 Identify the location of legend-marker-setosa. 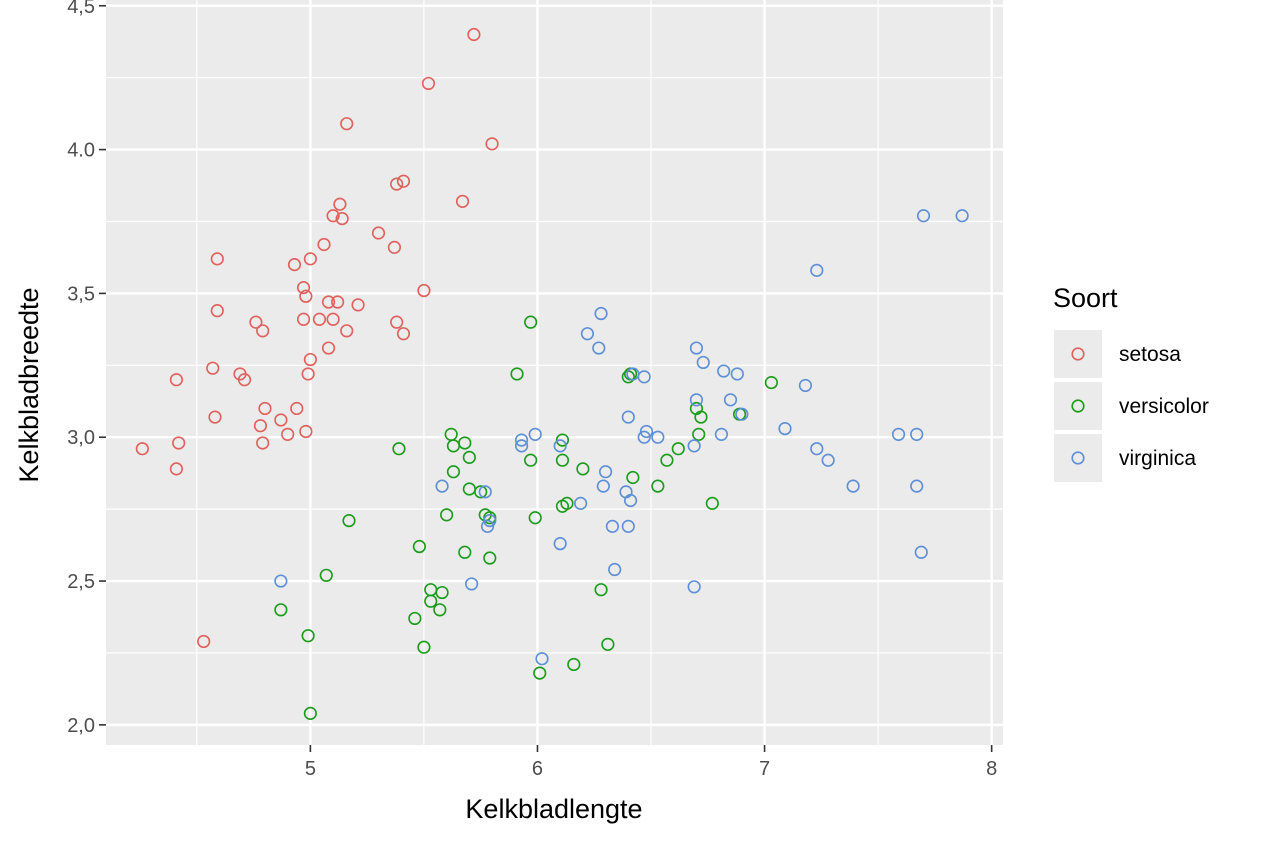
(1078, 354).